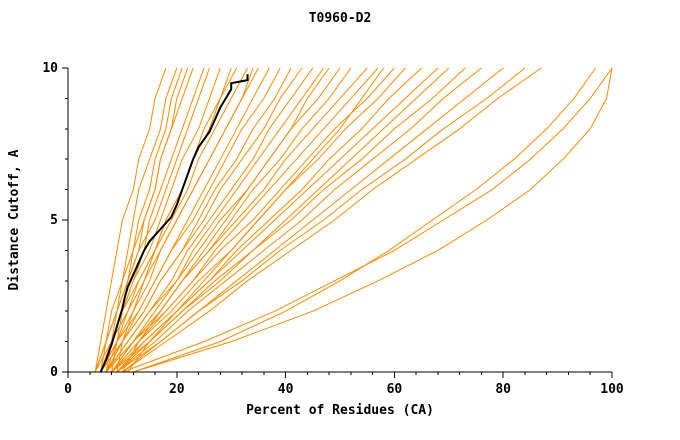  What do you see at coordinates (14, 219) in the screenshot?
I see `y-axis-label: Distance Cutoff, A` at bounding box center [14, 219].